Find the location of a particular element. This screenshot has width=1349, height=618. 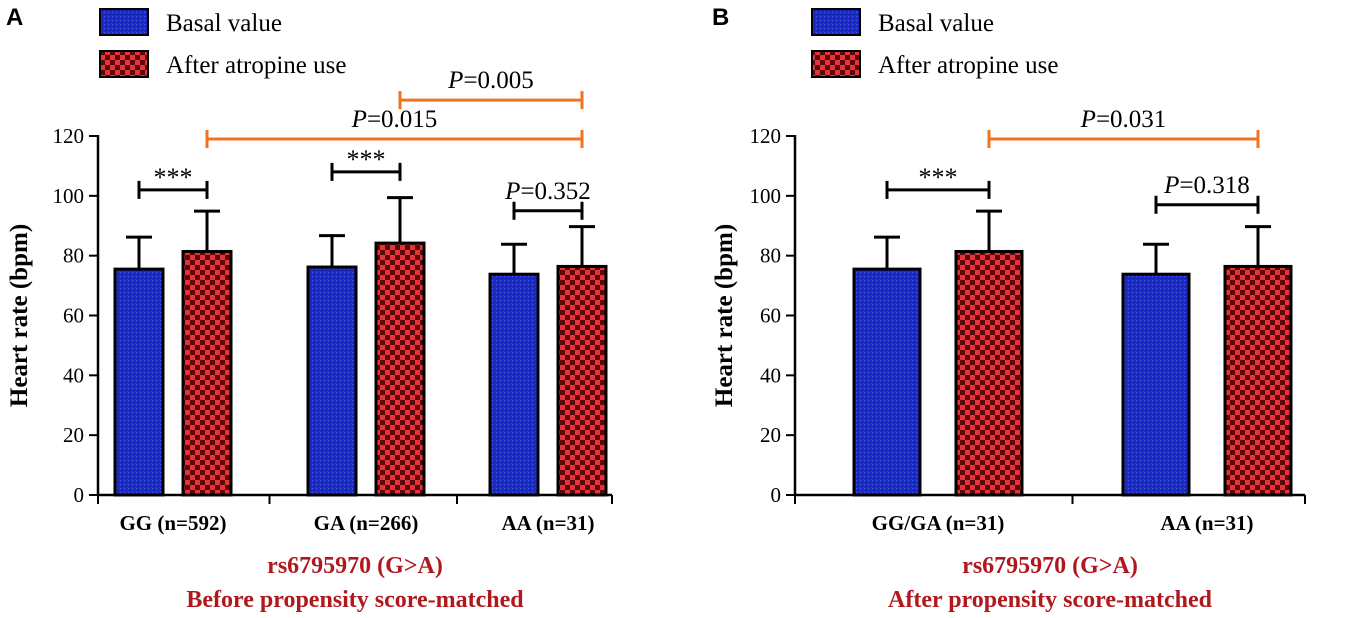

category-label: GG/GA (n=31) is located at coordinates (938, 523).